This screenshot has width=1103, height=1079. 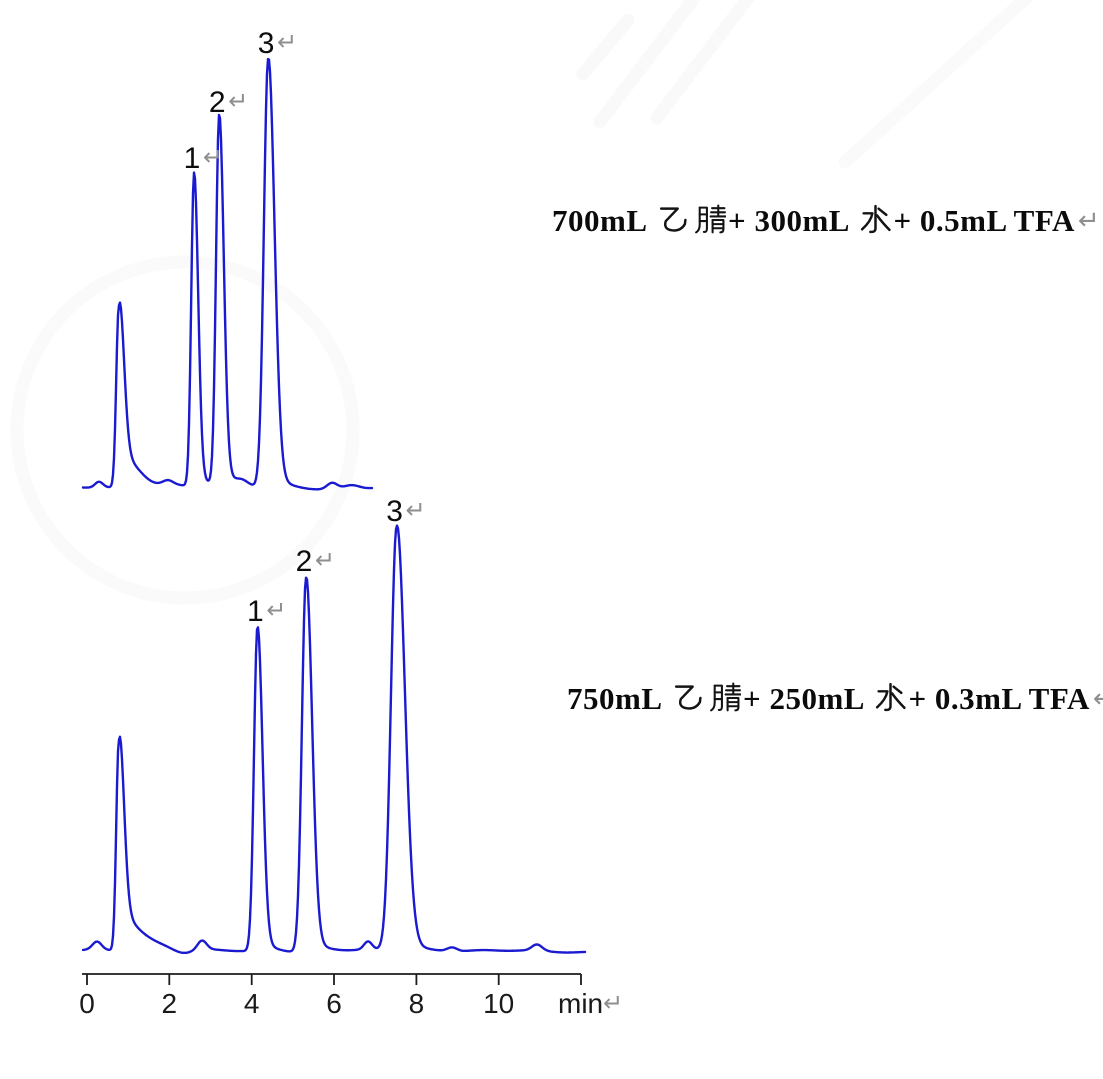 What do you see at coordinates (813, 220) in the screenshot?
I see `annotation-text: 700mL + 300mL + 0.5mL TFA` at bounding box center [813, 220].